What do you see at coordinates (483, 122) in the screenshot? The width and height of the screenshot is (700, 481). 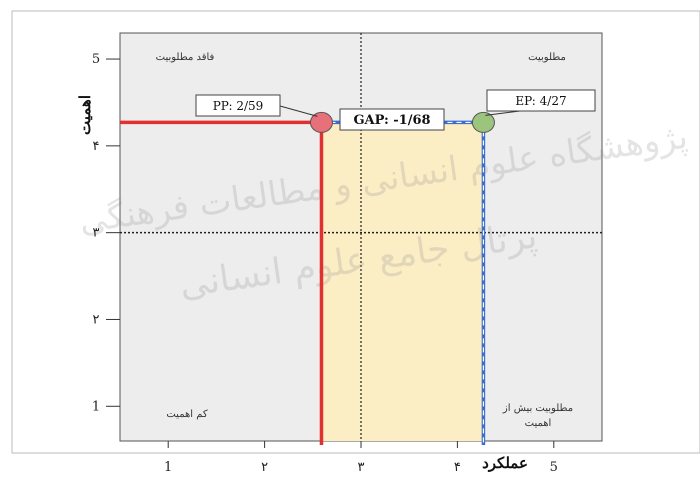 I see `point-ep` at bounding box center [483, 122].